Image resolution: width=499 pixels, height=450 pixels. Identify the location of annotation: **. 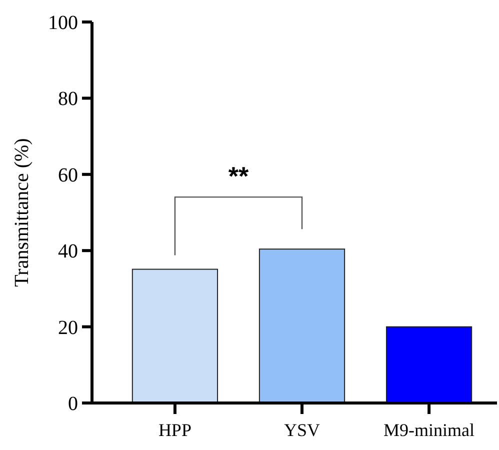
(239, 176).